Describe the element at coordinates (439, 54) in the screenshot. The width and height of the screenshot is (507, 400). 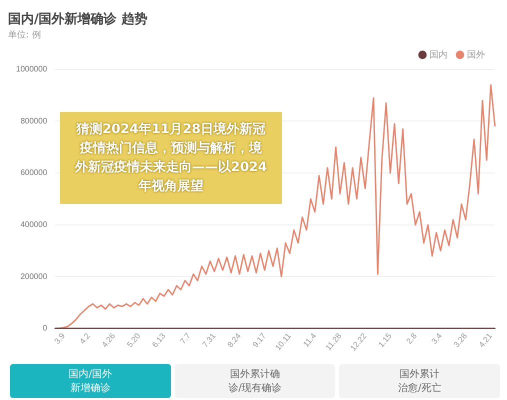
I see `legend-label: 国内` at that location.